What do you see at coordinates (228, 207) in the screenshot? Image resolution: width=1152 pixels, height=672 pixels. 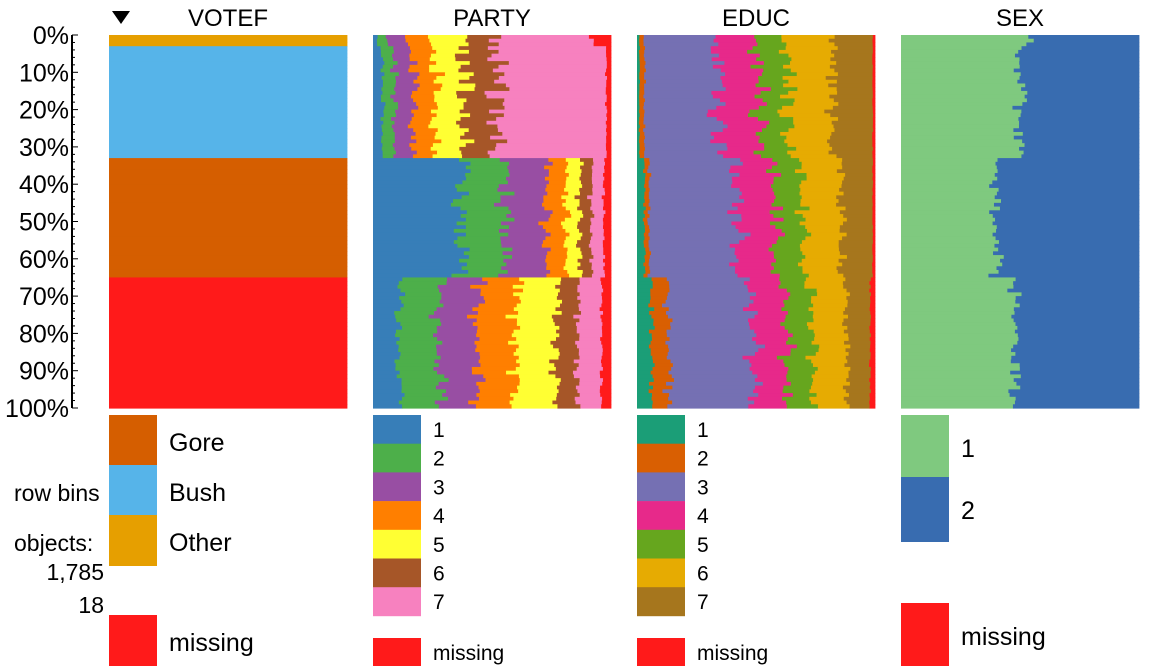 I see `column-votef: VOTEF` at bounding box center [228, 207].